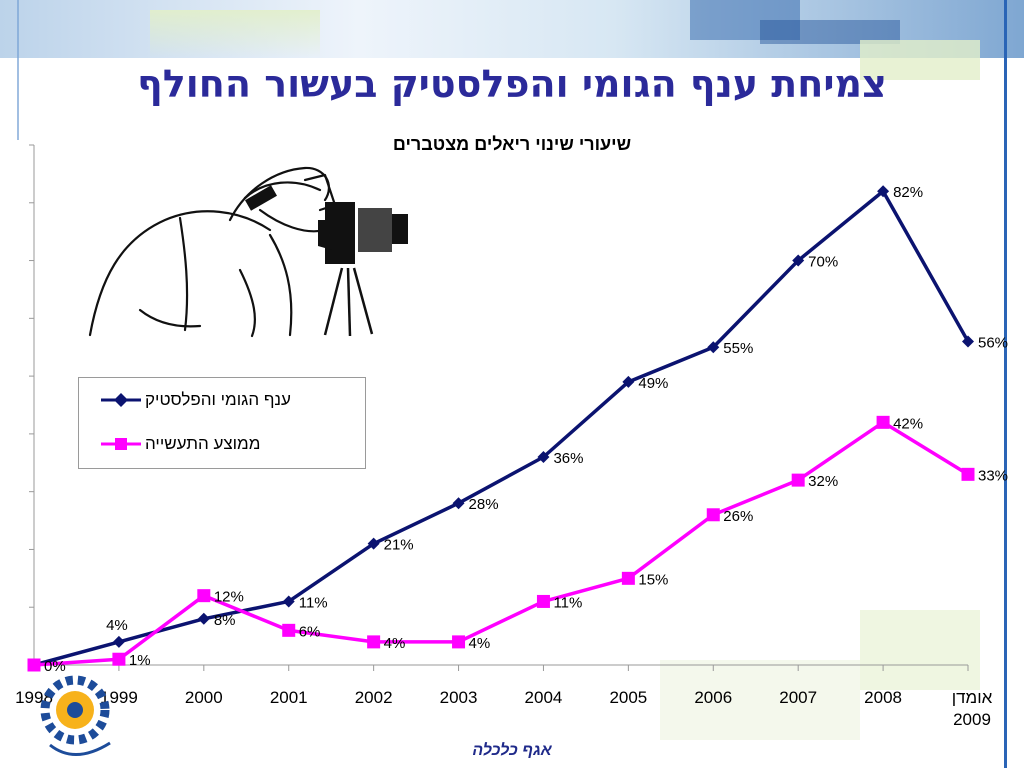  What do you see at coordinates (512, 144) in the screenshot?
I see `chart-title: שיעורי שינוי ריאלים מצטברים` at bounding box center [512, 144].